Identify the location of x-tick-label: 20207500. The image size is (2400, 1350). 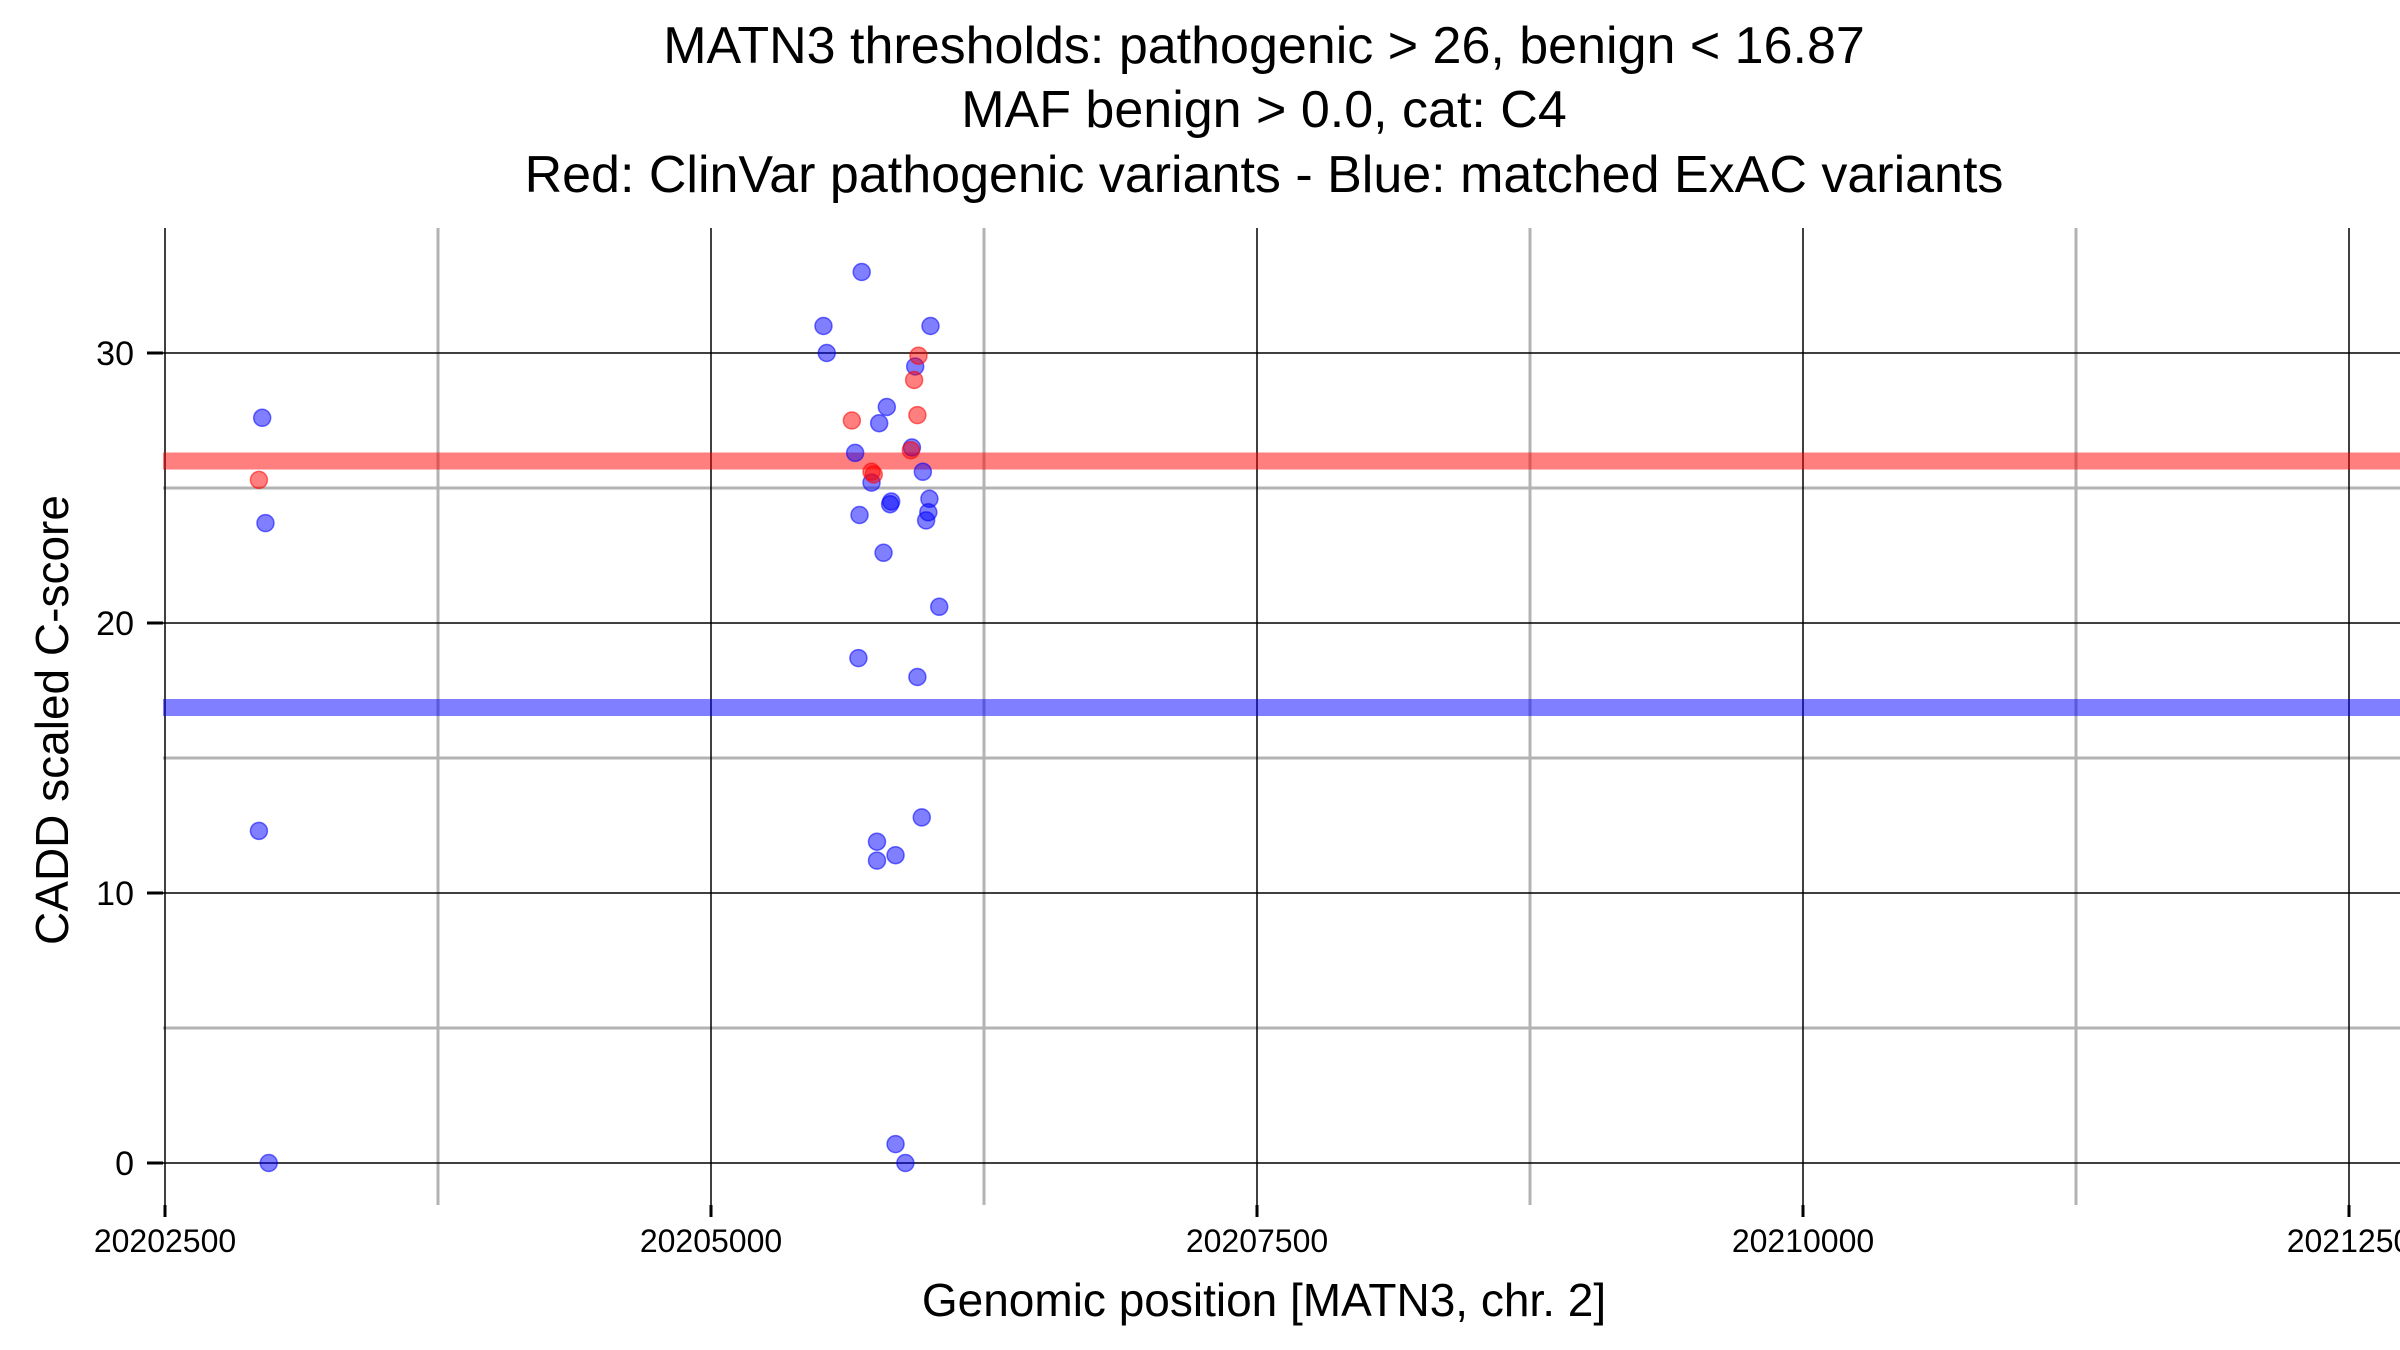
(1257, 1241).